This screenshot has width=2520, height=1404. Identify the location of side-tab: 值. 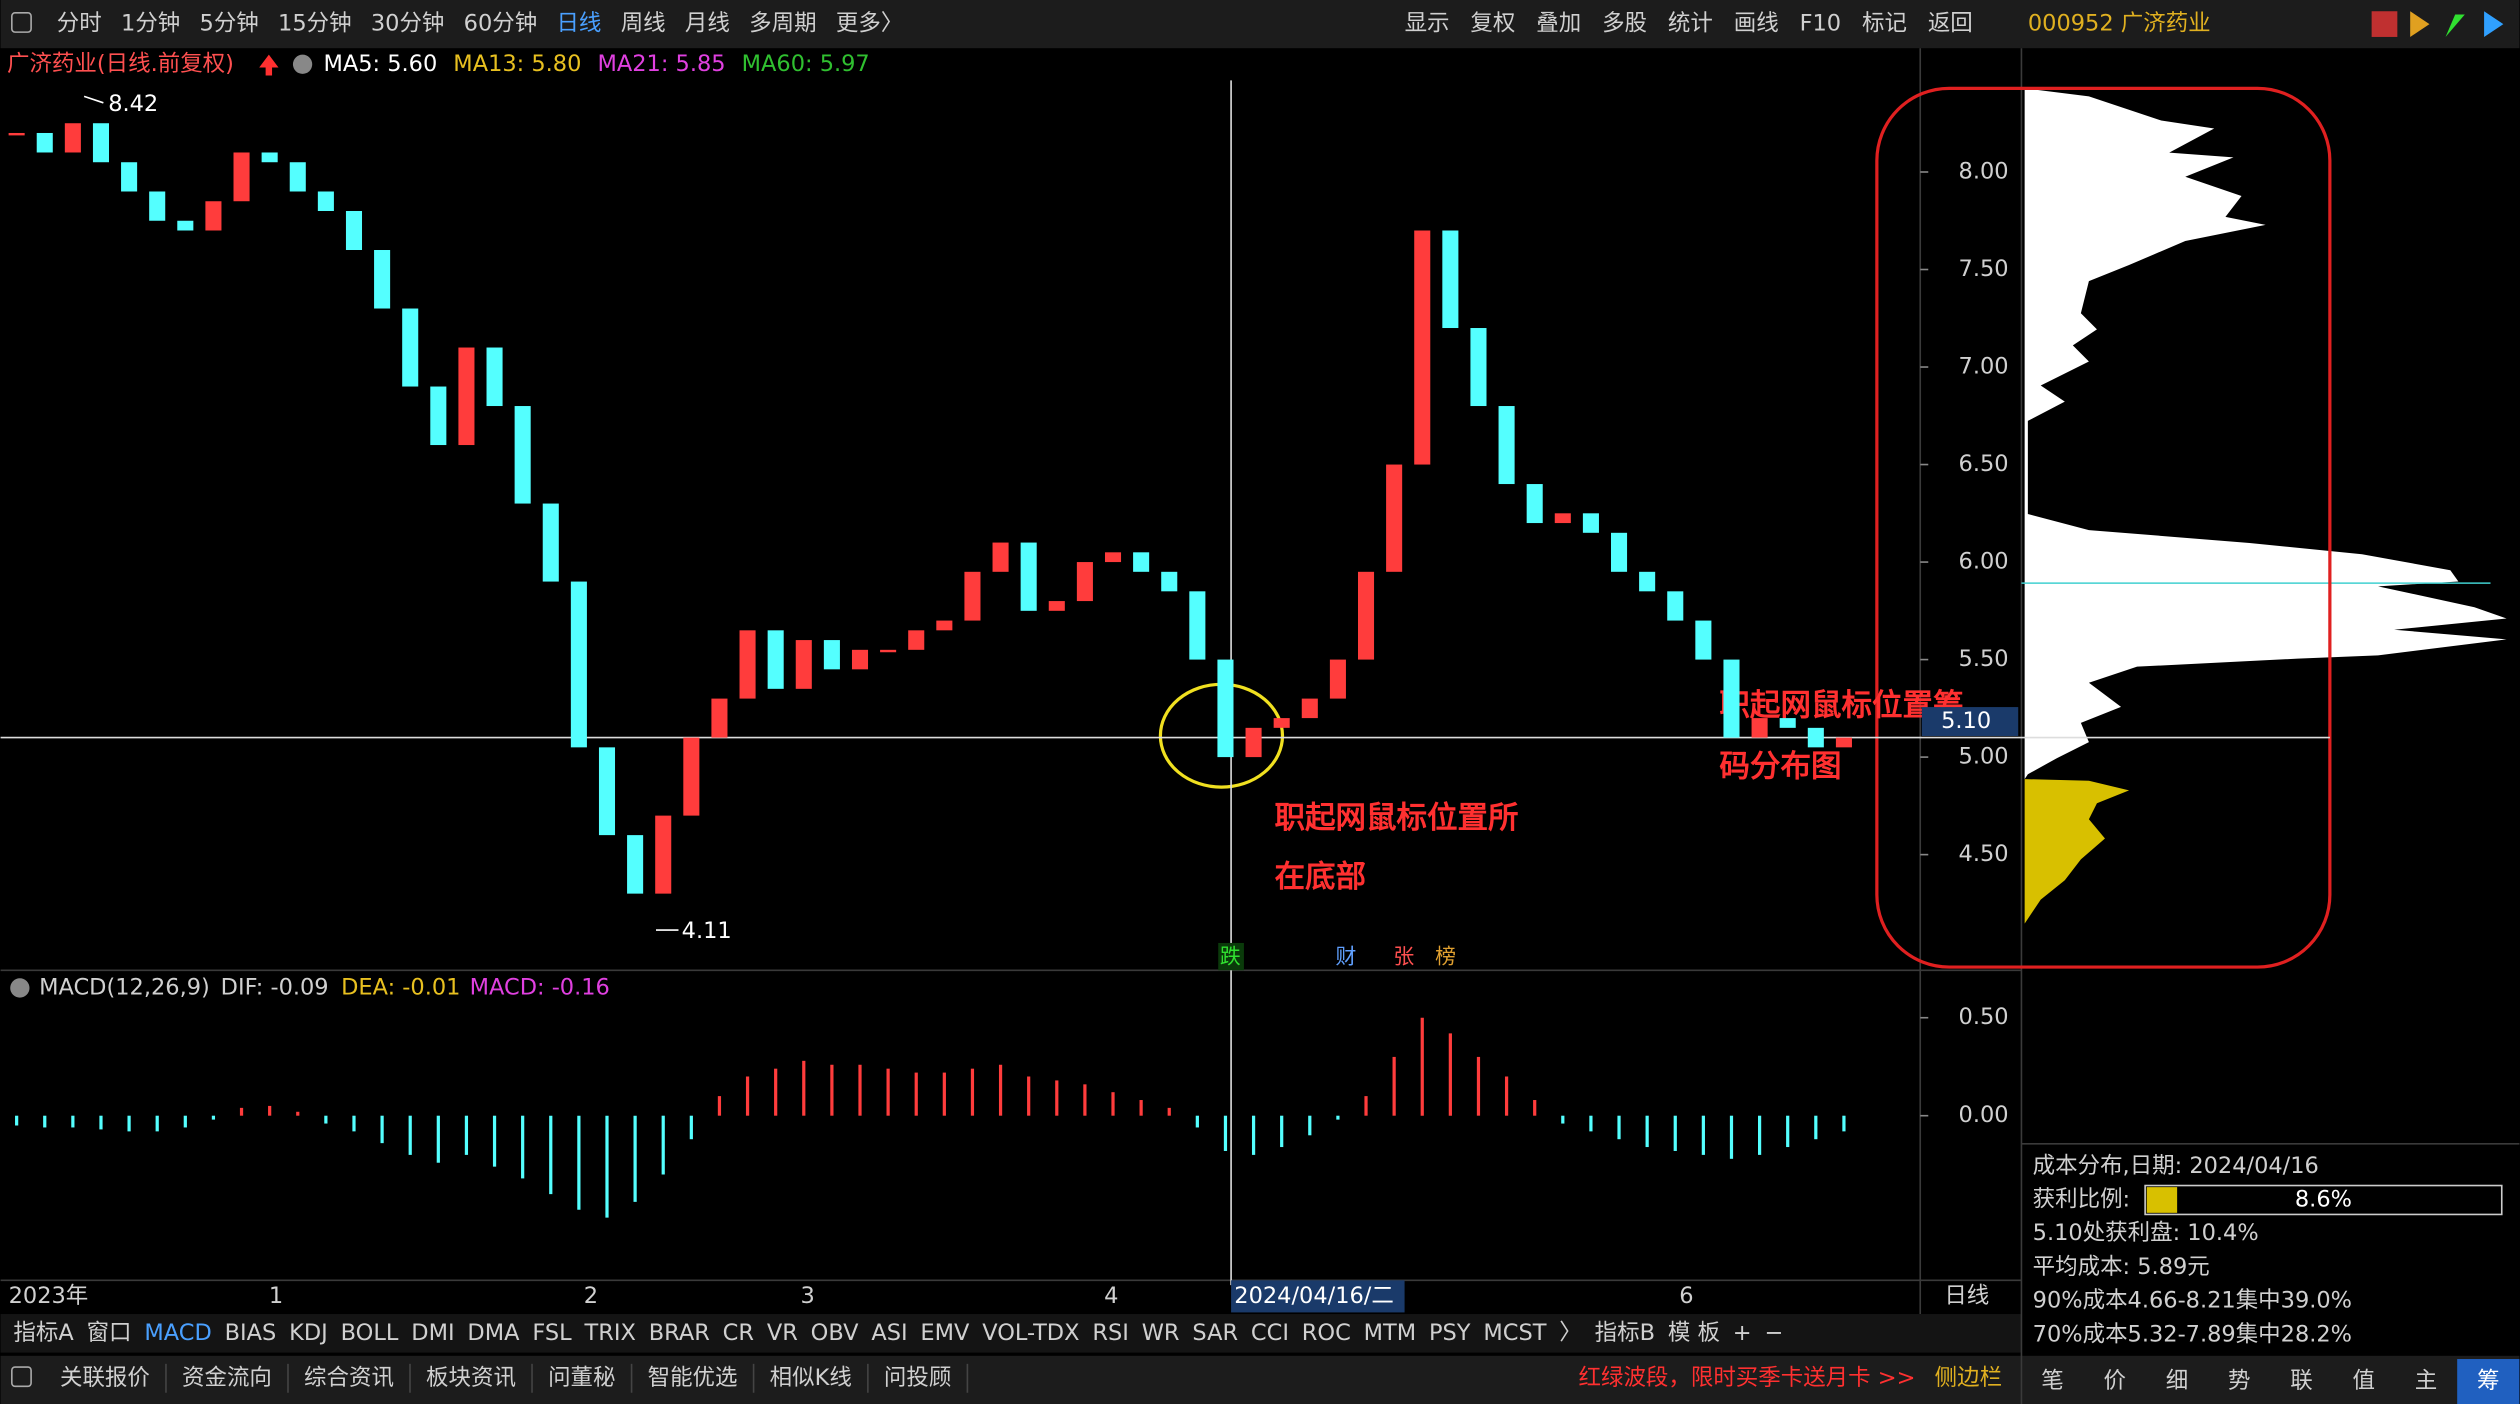
(2364, 1381).